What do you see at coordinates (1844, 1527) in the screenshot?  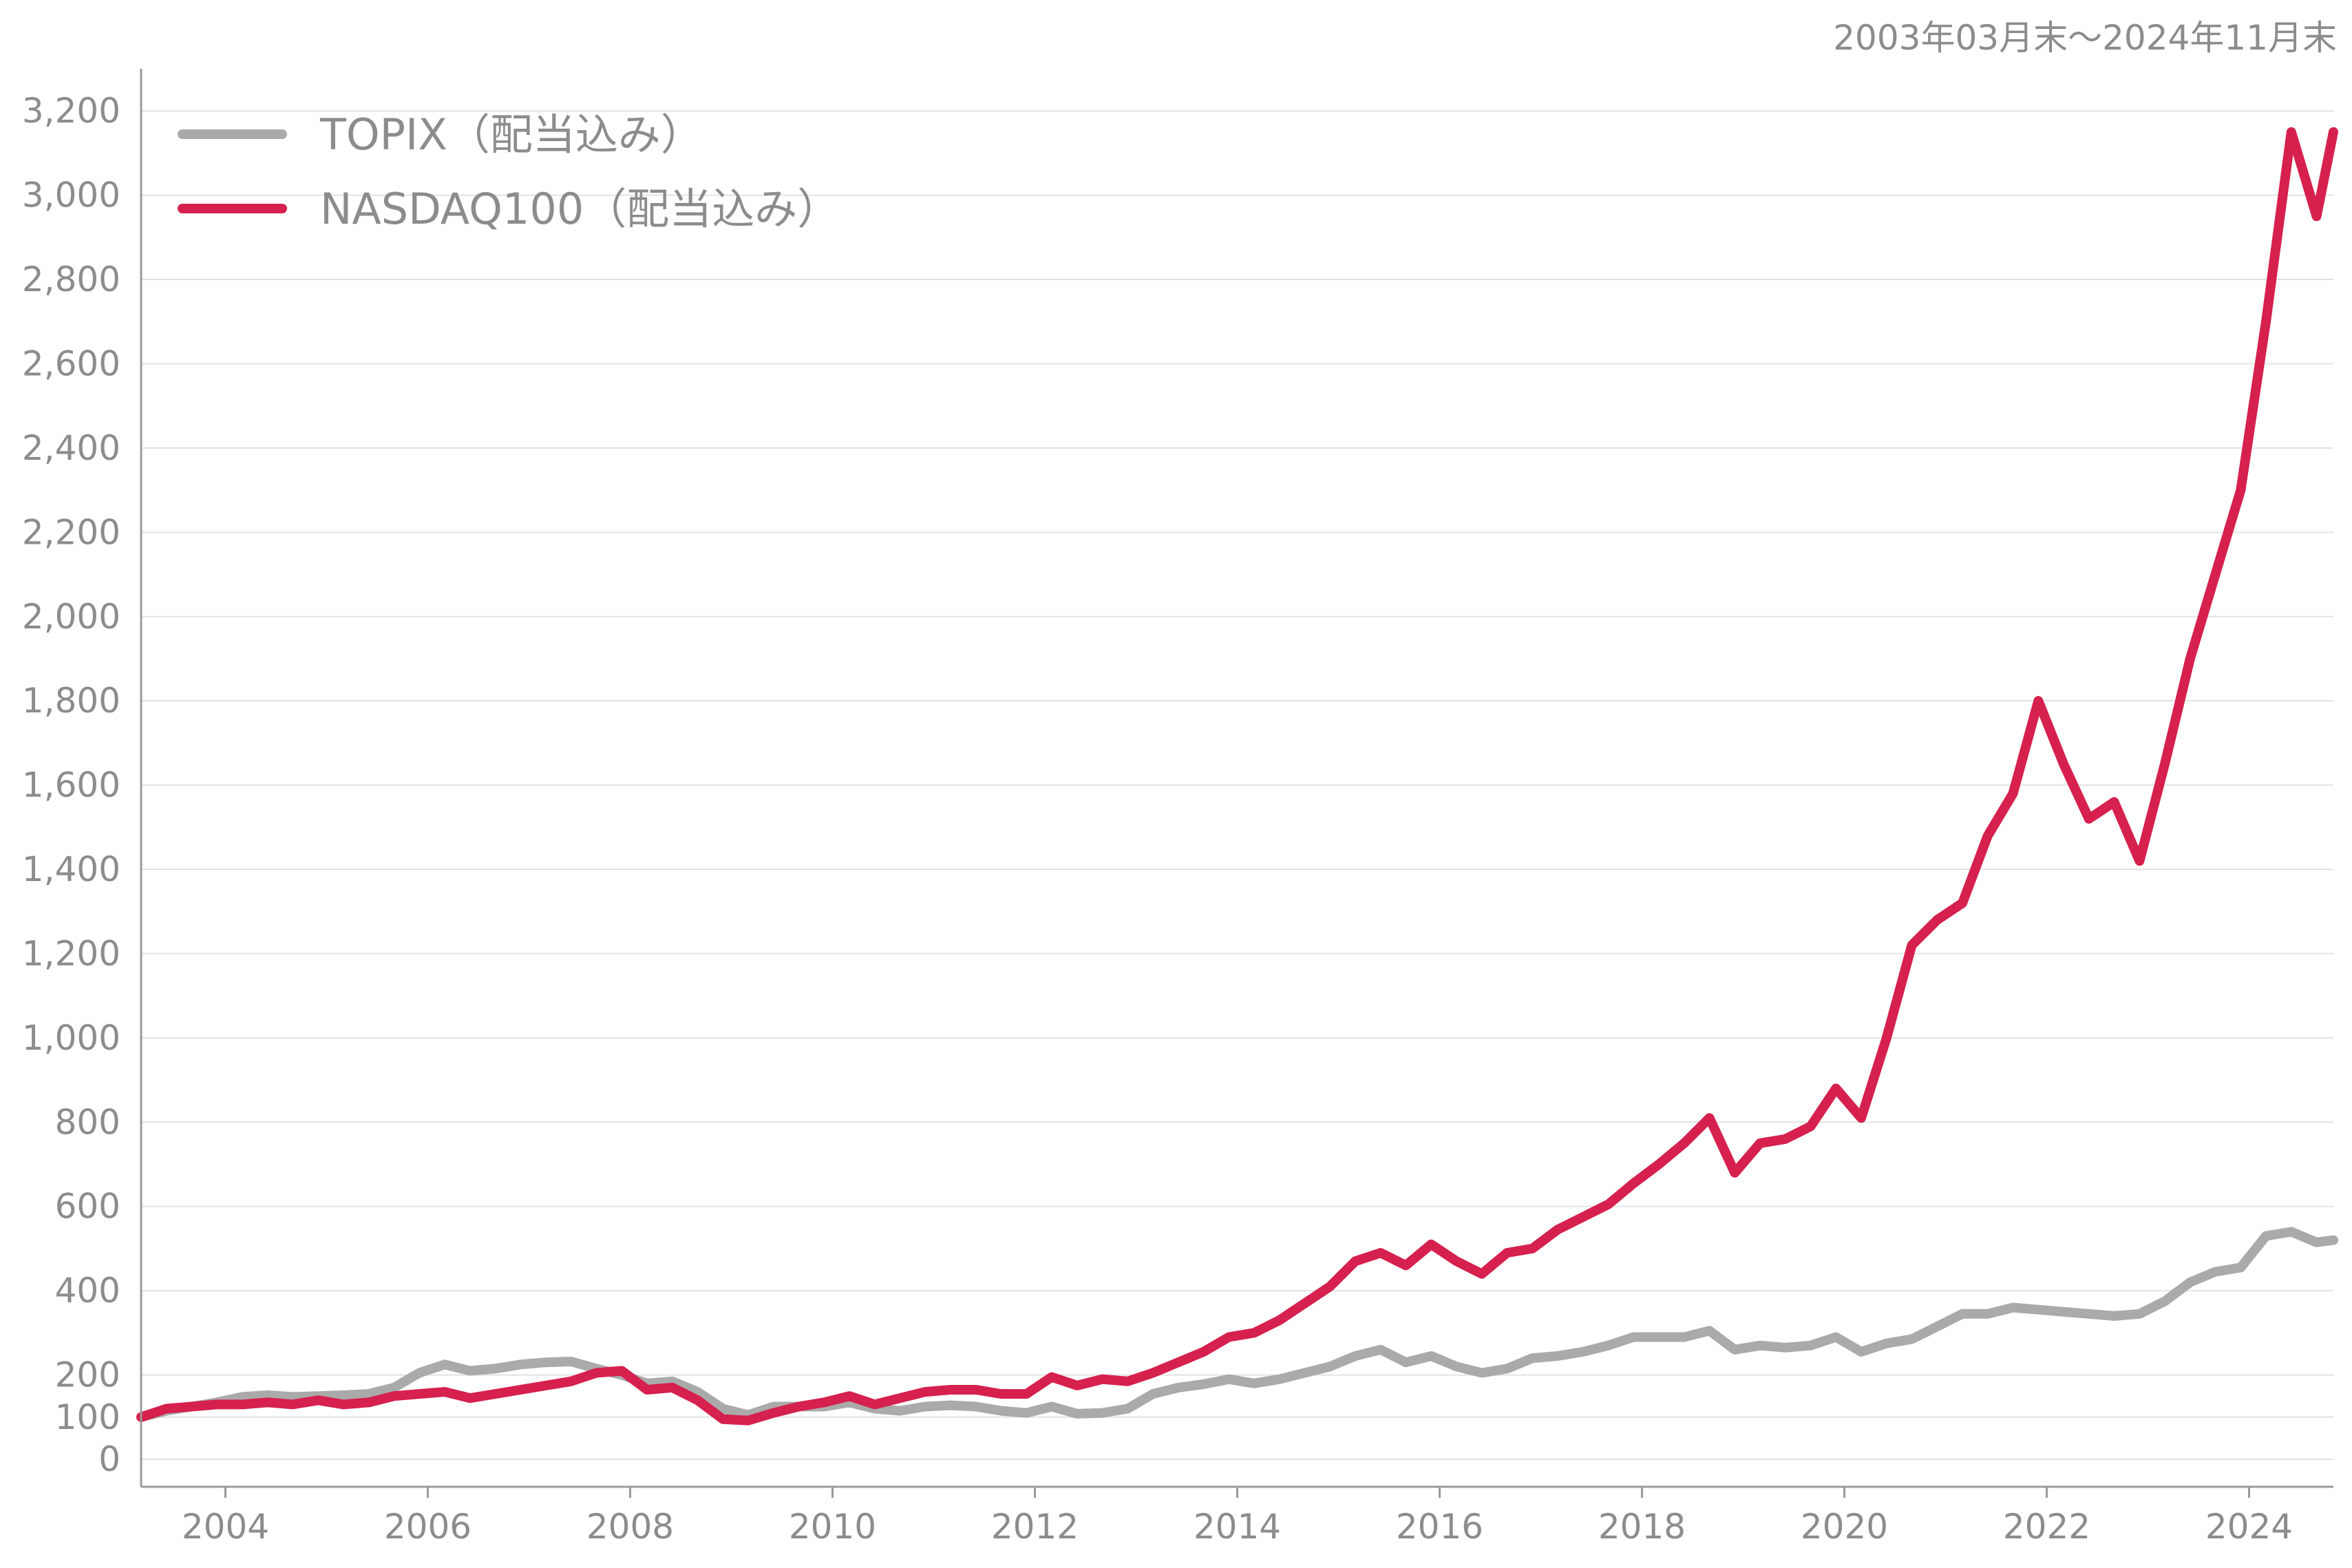 I see `x-tick-label: 2020` at bounding box center [1844, 1527].